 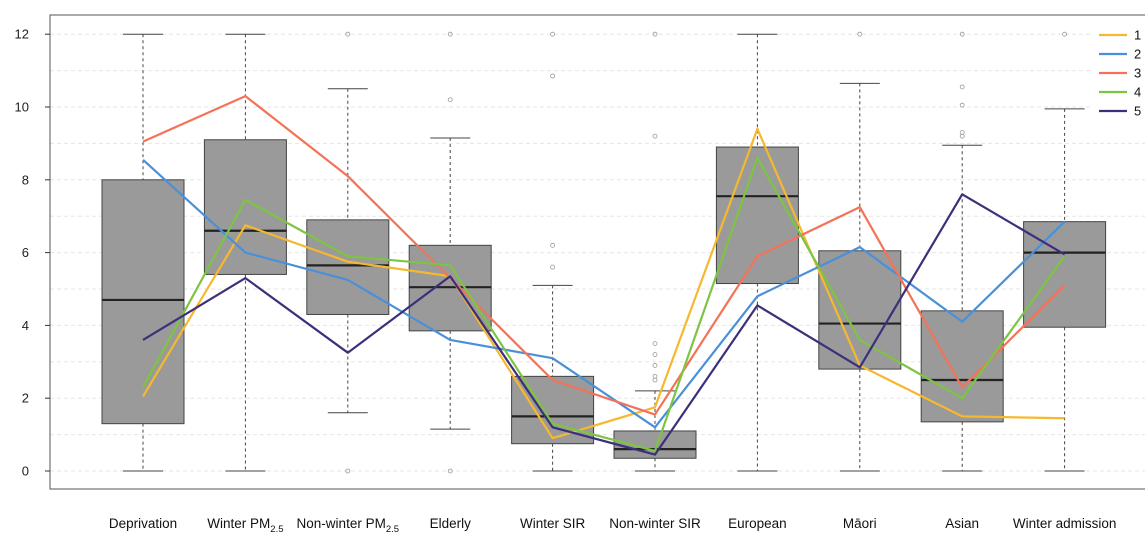 What do you see at coordinates (860, 523) in the screenshot?
I see `x-category-label: Māori` at bounding box center [860, 523].